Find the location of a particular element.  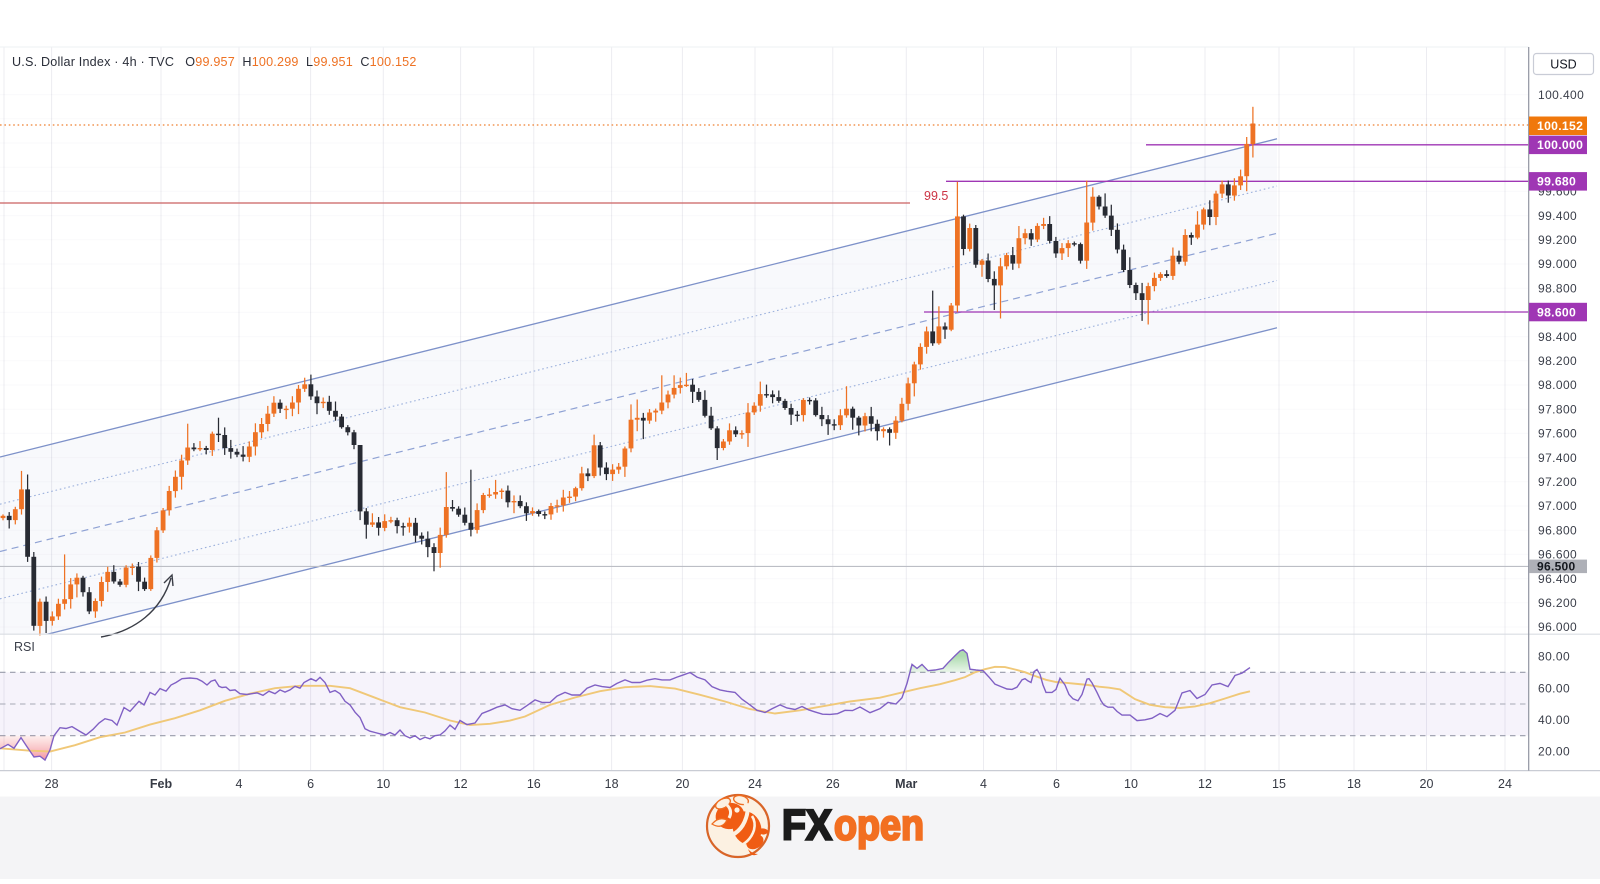

svg-text: 20.00 is located at coordinates (1554, 752).